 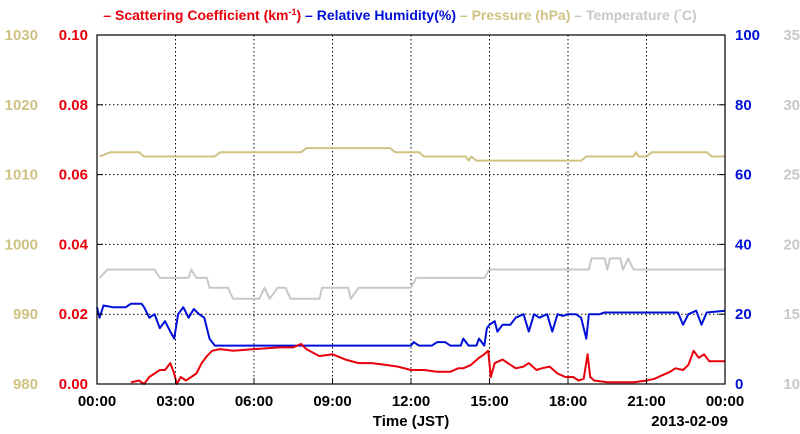 What do you see at coordinates (25, 384) in the screenshot?
I see `pressure-axis-tick-label: 980` at bounding box center [25, 384].